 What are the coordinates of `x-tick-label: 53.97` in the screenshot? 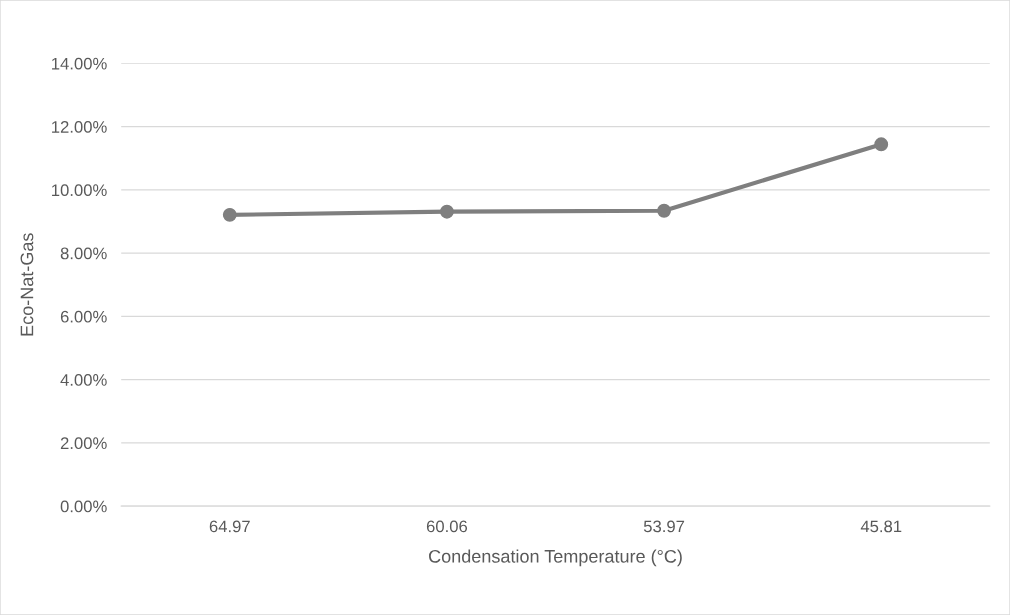 It's located at (664, 526).